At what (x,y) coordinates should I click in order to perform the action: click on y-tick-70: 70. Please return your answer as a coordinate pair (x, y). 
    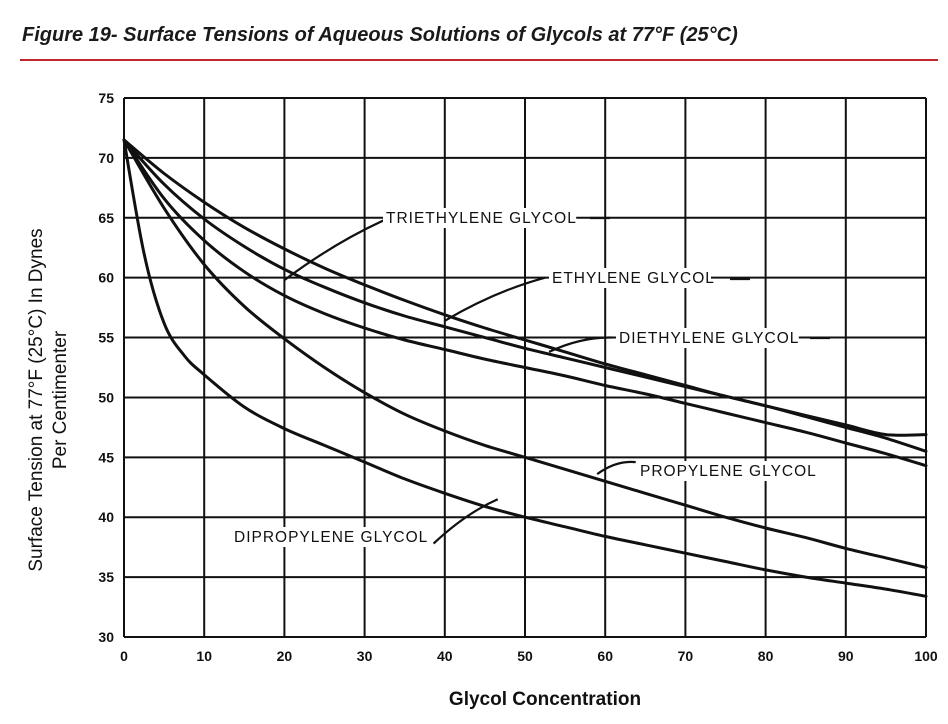
    Looking at the image, I should click on (106, 158).